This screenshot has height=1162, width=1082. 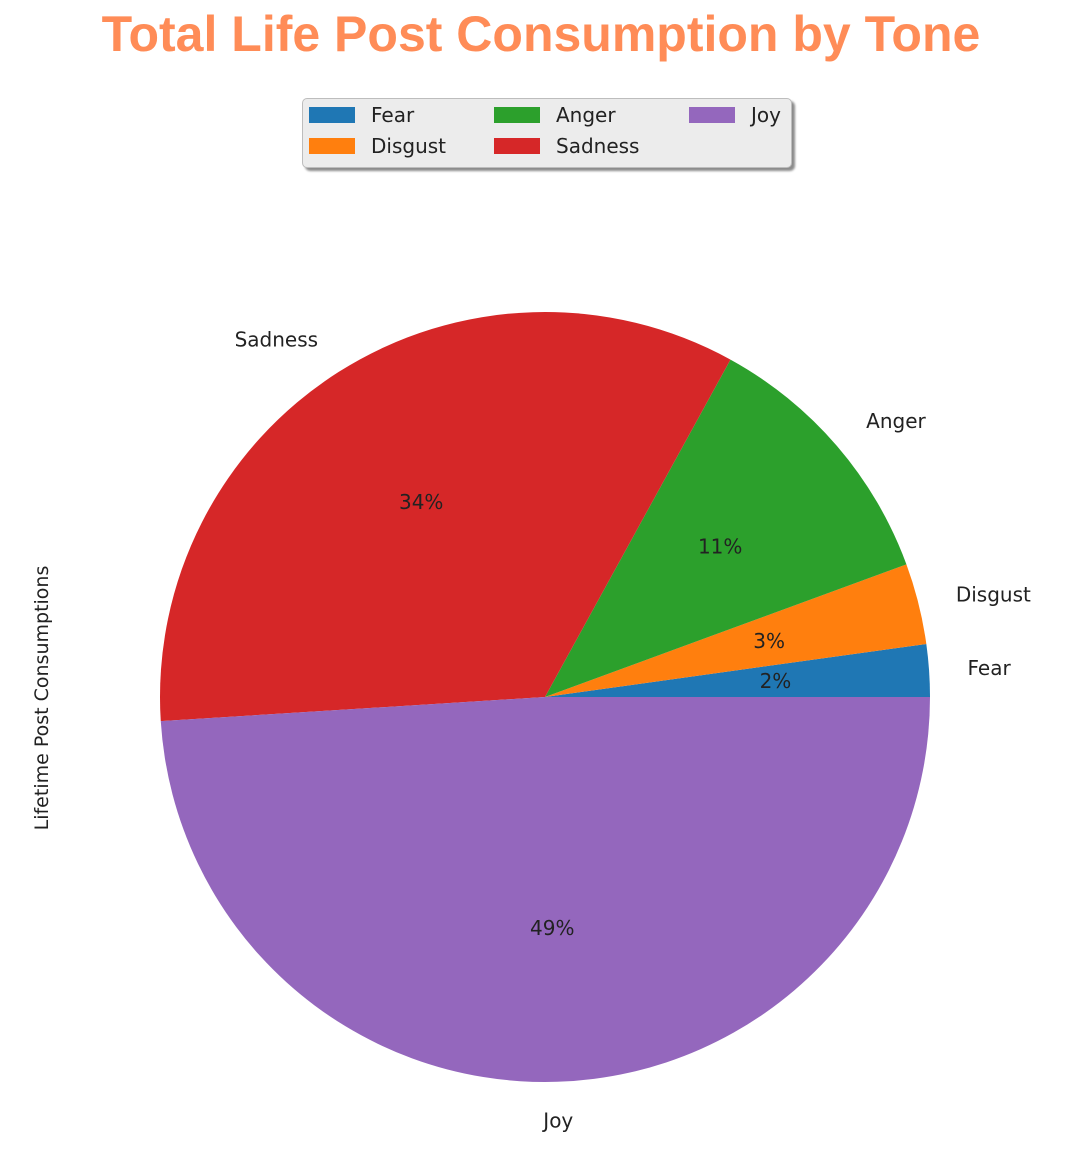 I want to click on slice-label-anger: Anger, so click(x=896, y=421).